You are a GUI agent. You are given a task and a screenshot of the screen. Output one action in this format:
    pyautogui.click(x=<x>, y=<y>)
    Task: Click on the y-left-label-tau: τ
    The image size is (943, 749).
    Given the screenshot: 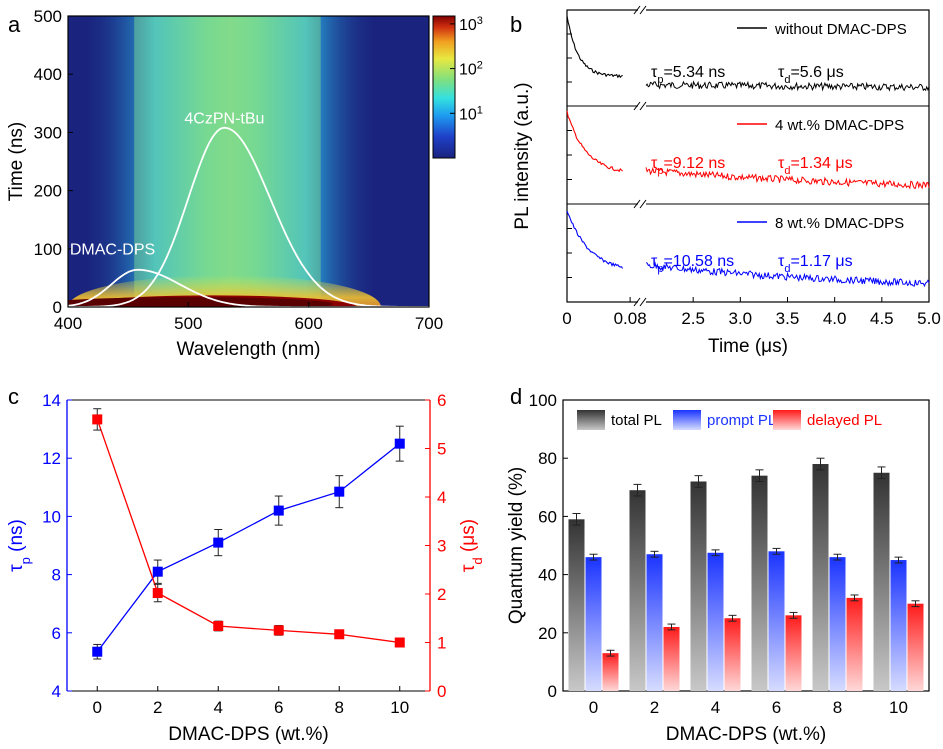 What is the action you would take?
    pyautogui.click(x=16, y=568)
    